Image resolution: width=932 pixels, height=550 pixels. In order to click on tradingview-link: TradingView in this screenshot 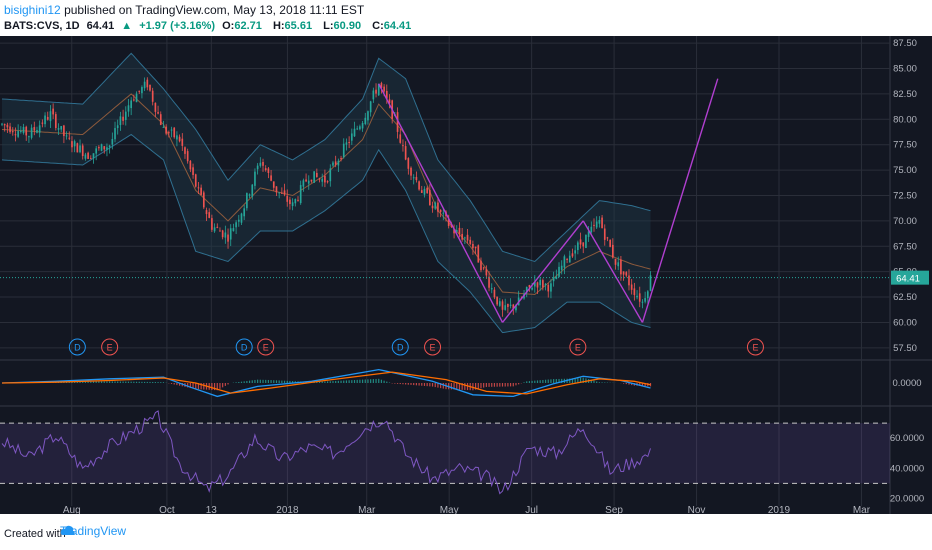, I will do `click(93, 531)`.